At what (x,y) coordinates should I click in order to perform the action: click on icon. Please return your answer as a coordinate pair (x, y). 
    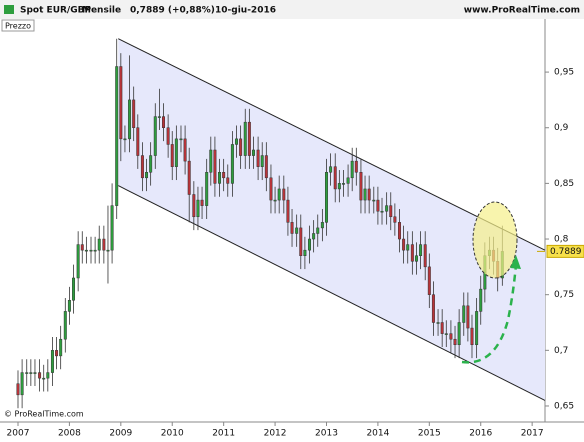
    Looking at the image, I should click on (9, 9).